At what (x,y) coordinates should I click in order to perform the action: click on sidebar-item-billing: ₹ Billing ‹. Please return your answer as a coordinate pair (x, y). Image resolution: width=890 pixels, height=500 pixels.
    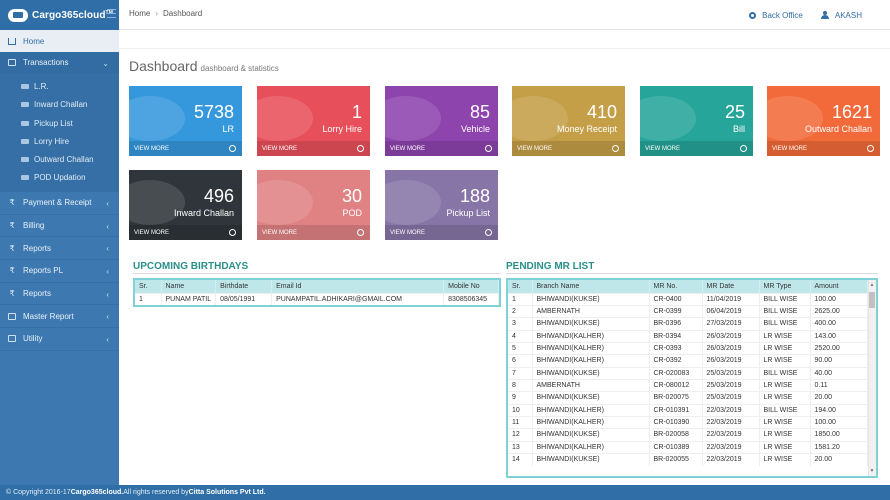
    Looking at the image, I should click on (59, 226).